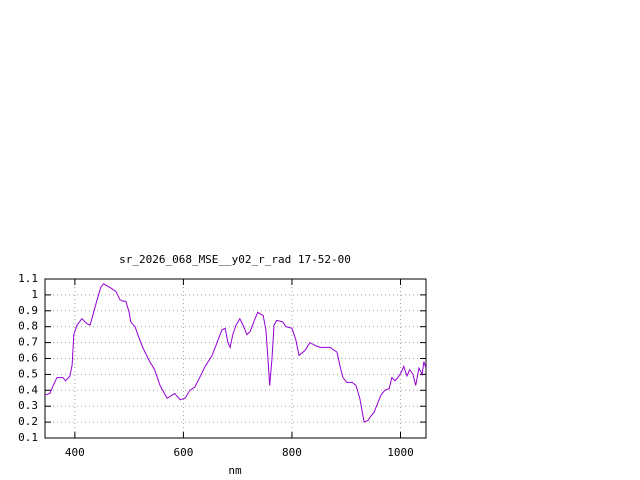 The width and height of the screenshot is (640, 480). Describe the element at coordinates (183, 452) in the screenshot. I see `x-tick-label: 600` at that location.